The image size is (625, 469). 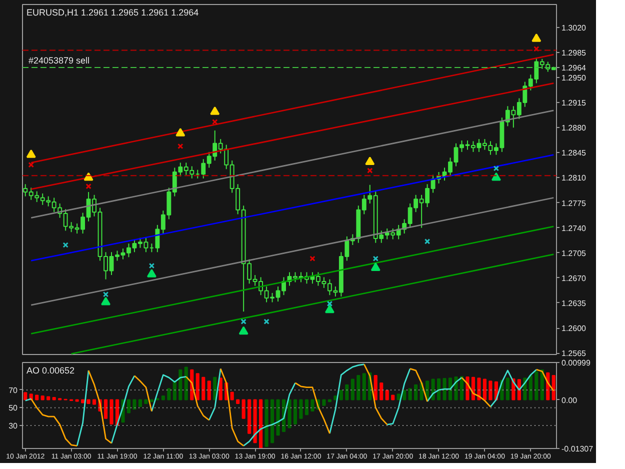 I want to click on y-tick-label: 1.2705, so click(x=574, y=253).